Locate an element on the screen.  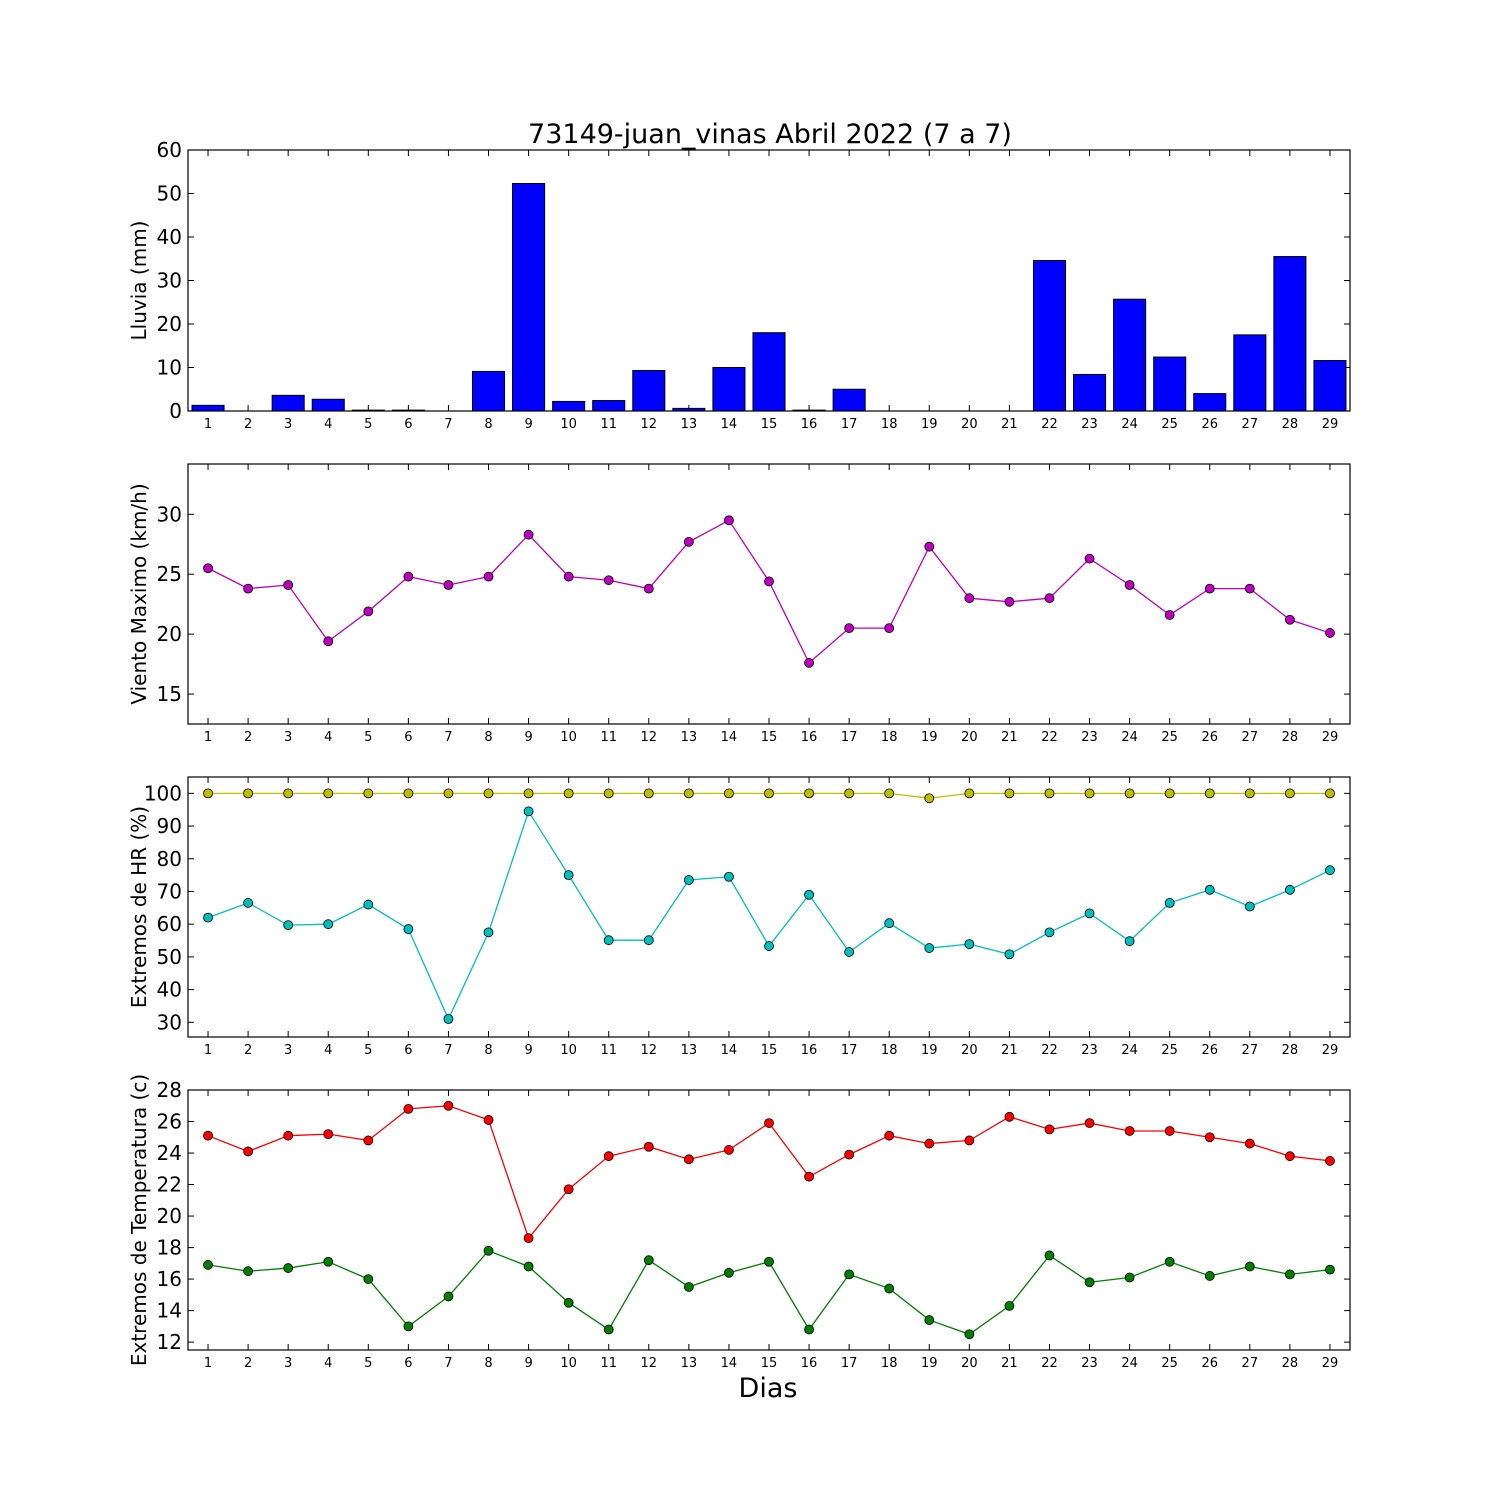
x-tick-label: 11 is located at coordinates (608, 1050).